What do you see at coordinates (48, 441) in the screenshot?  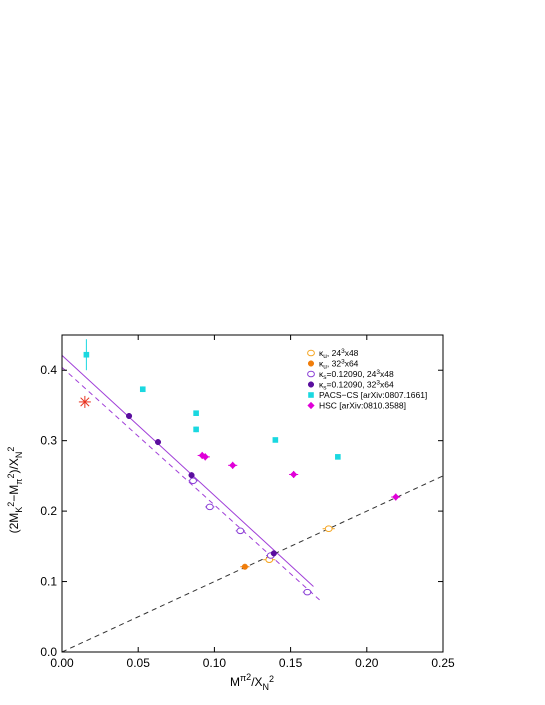 I see `y-tick-label: 0.3` at bounding box center [48, 441].